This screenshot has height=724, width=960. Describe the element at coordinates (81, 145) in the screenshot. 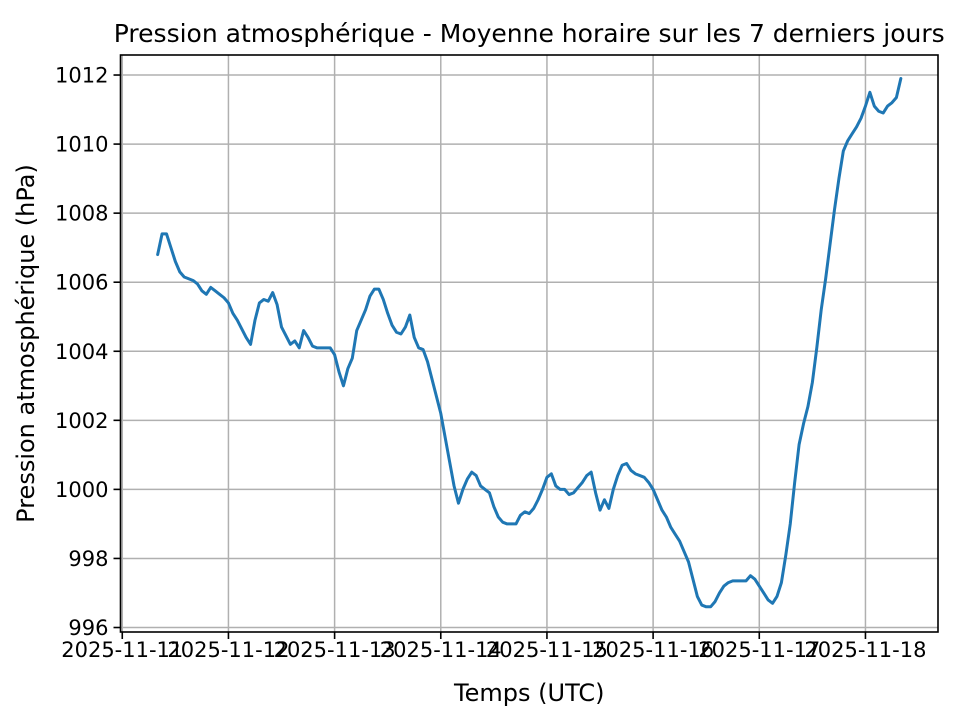

I see `y-tick-label: 1010` at that location.